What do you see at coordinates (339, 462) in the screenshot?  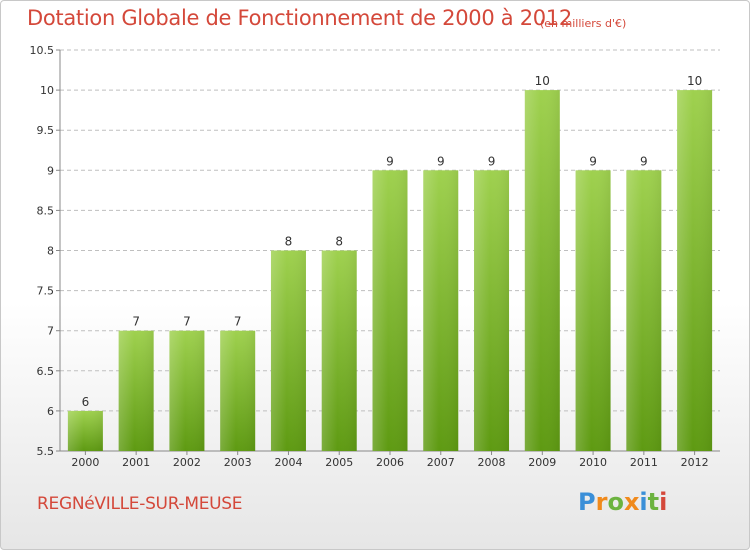 I see `x-tick-label: 2005` at bounding box center [339, 462].